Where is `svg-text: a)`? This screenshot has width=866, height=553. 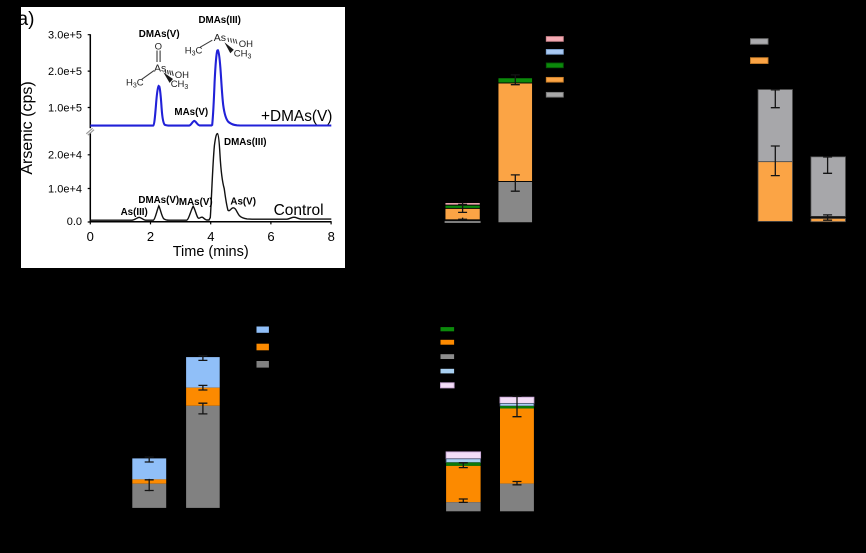
svg-text: a) is located at coordinates (26, 19).